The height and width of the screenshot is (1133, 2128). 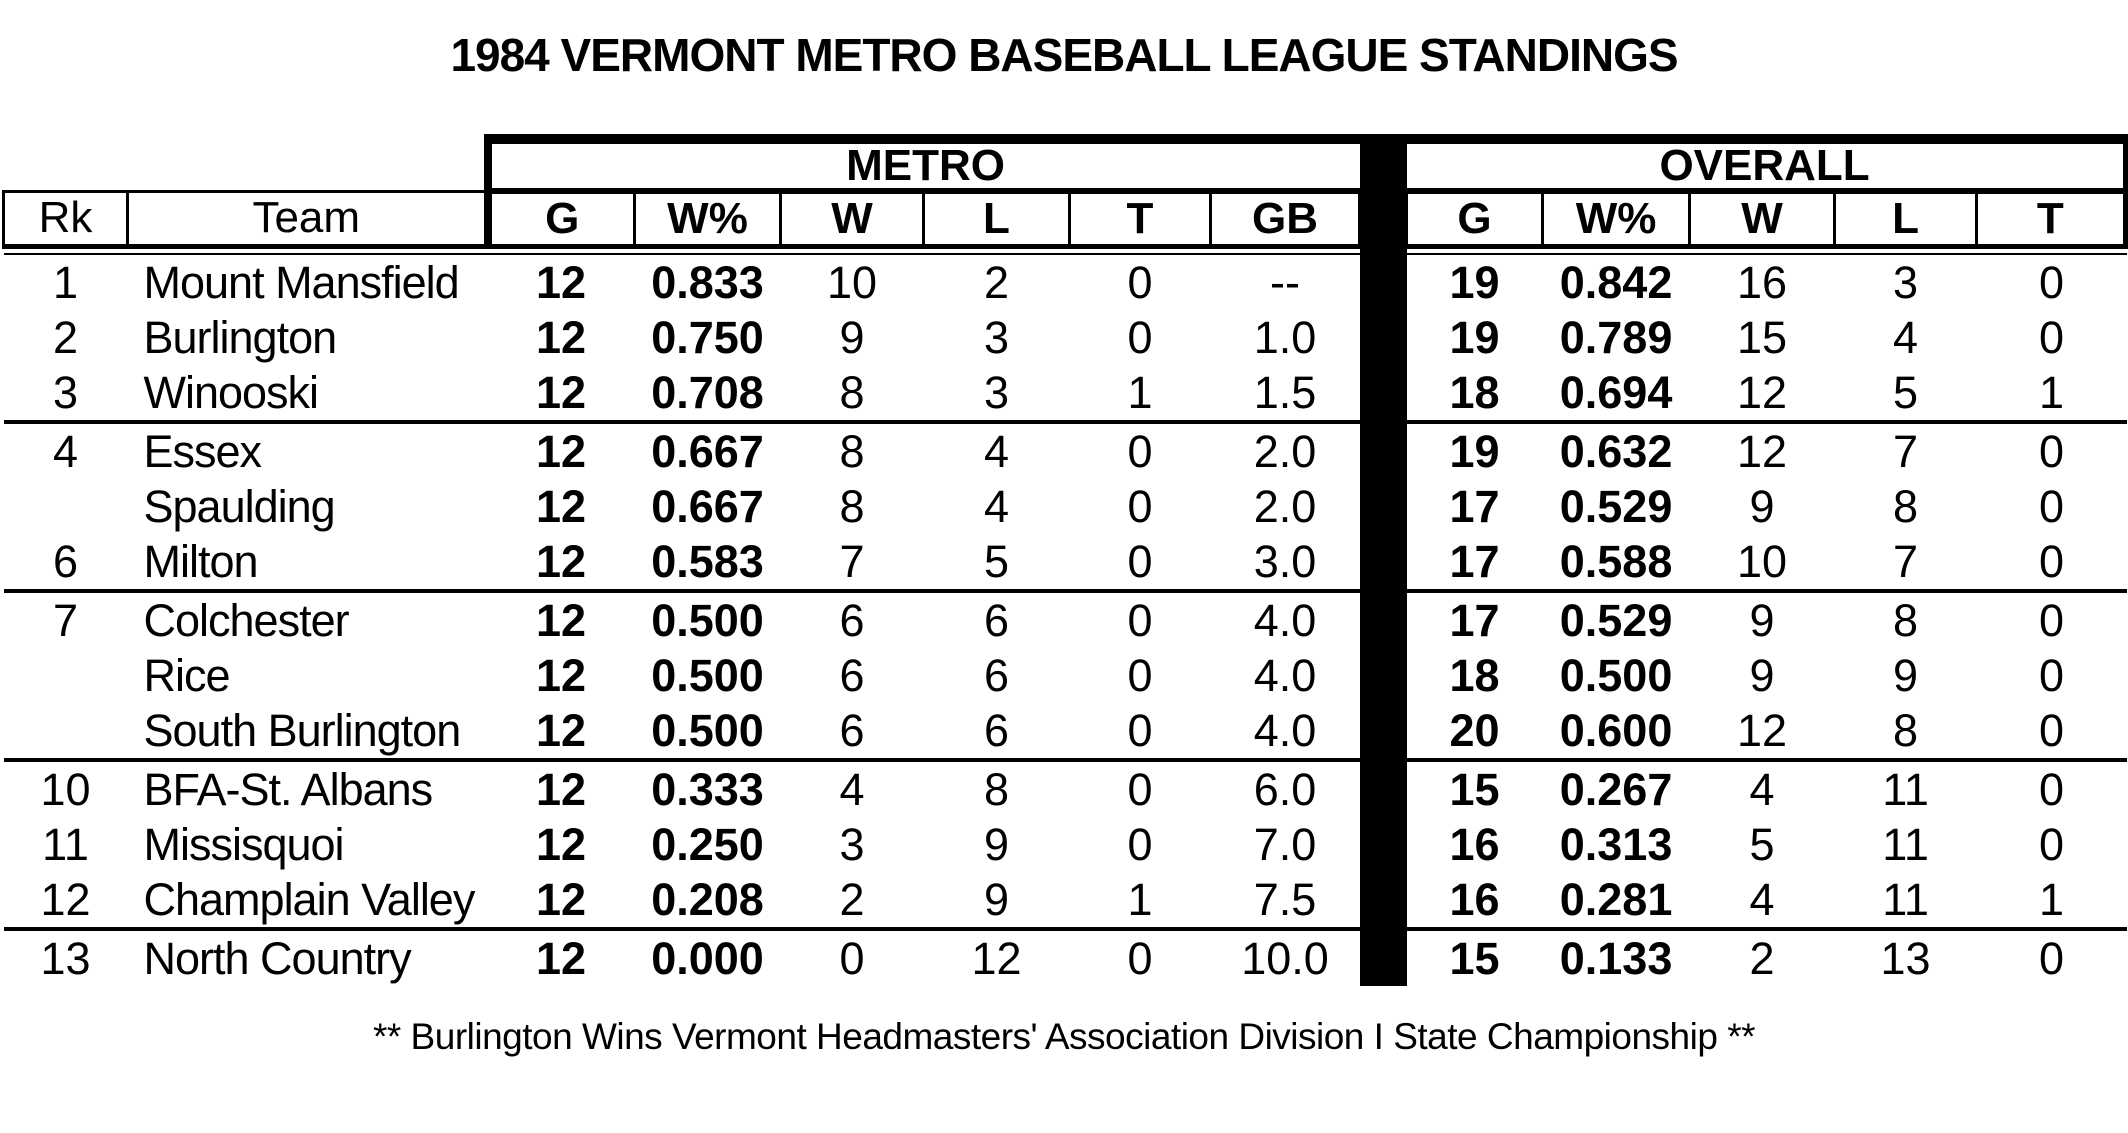 I want to click on overall-stat-cell: 0.694, so click(x=1616, y=394).